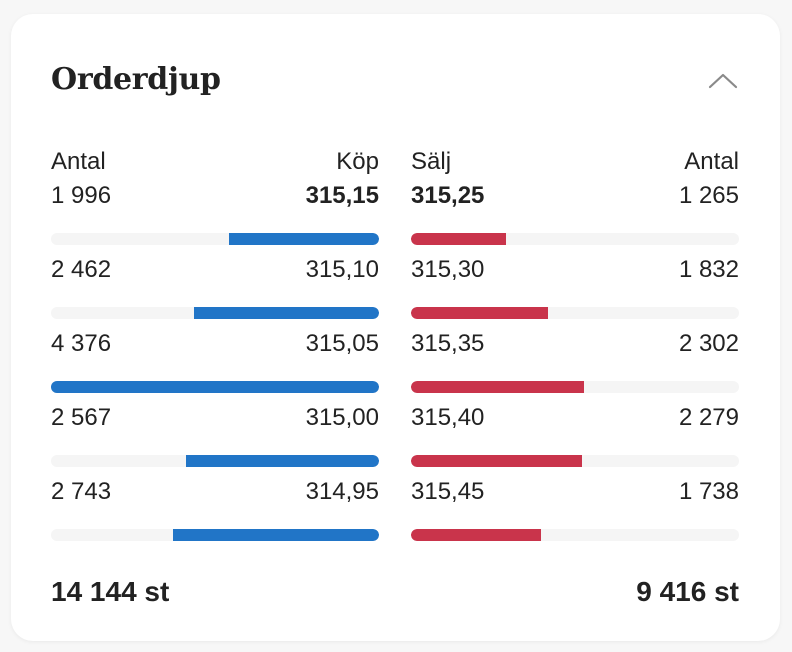 The height and width of the screenshot is (652, 792). I want to click on sell-row: 315,25 1 265, so click(575, 217).